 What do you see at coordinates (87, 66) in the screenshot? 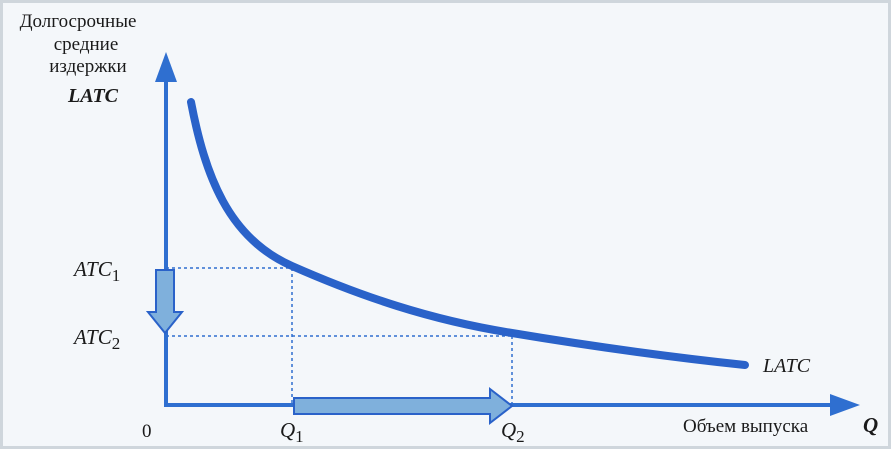
I see `y-axis-label-line3: издержки` at bounding box center [87, 66].